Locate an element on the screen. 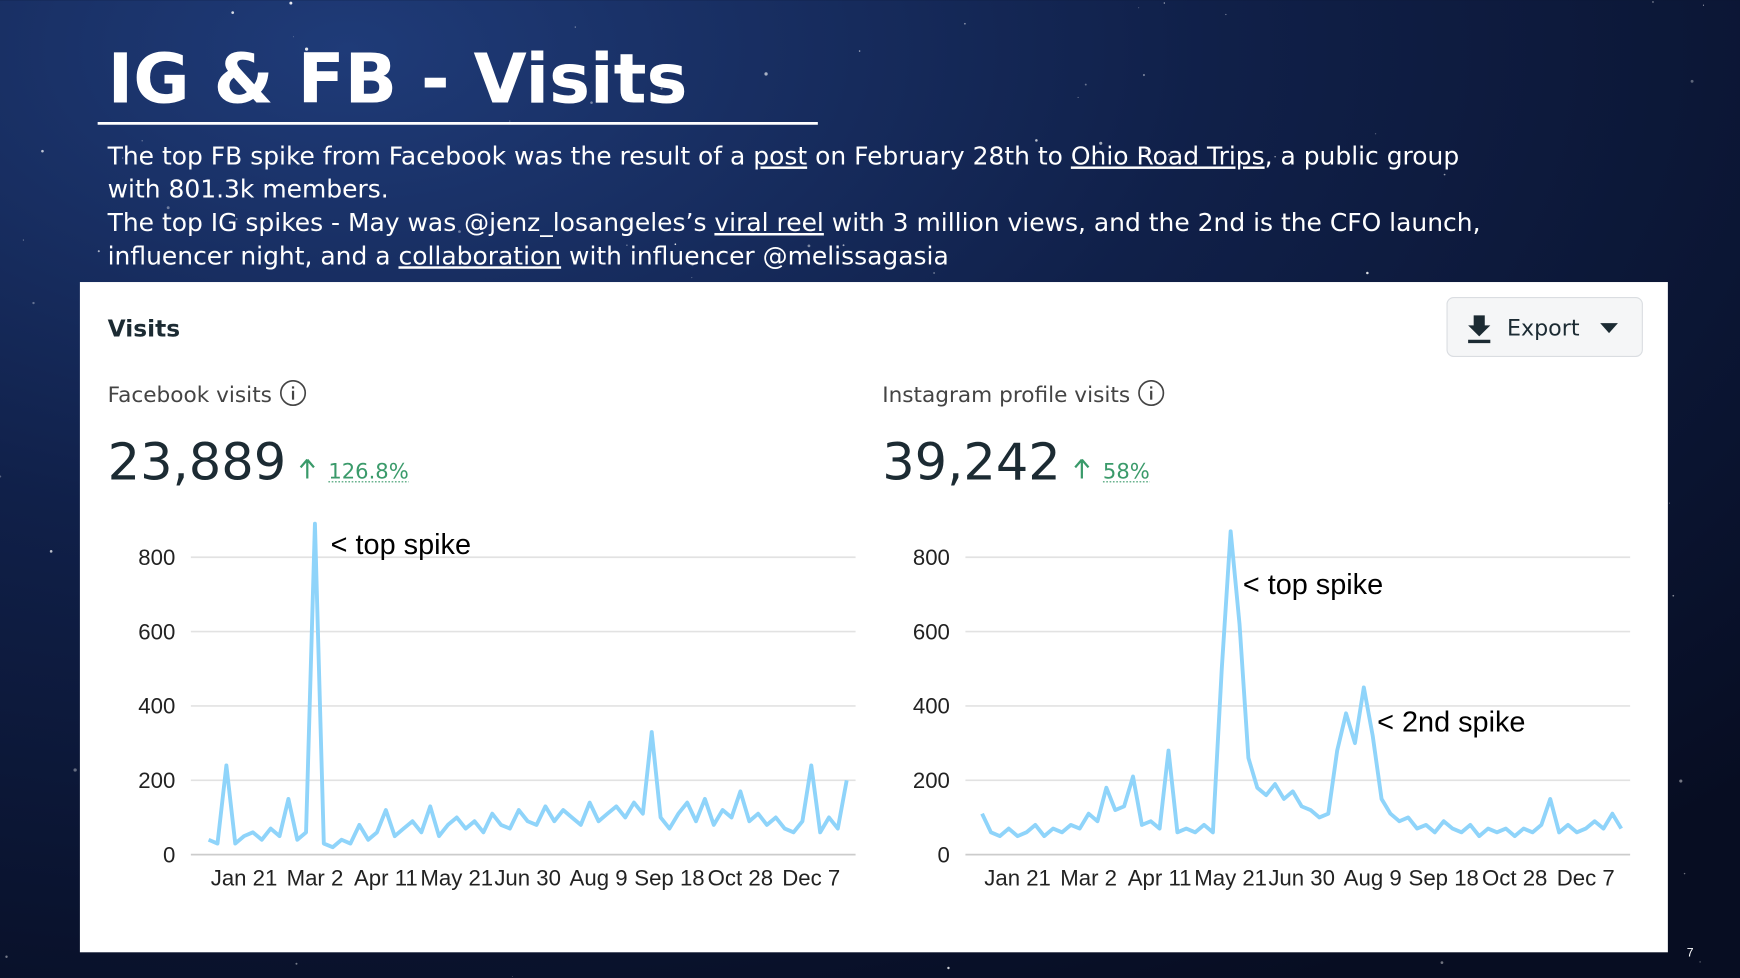 This screenshot has height=978, width=1740. text-run: with 801.3k members. is located at coordinates (248, 189).